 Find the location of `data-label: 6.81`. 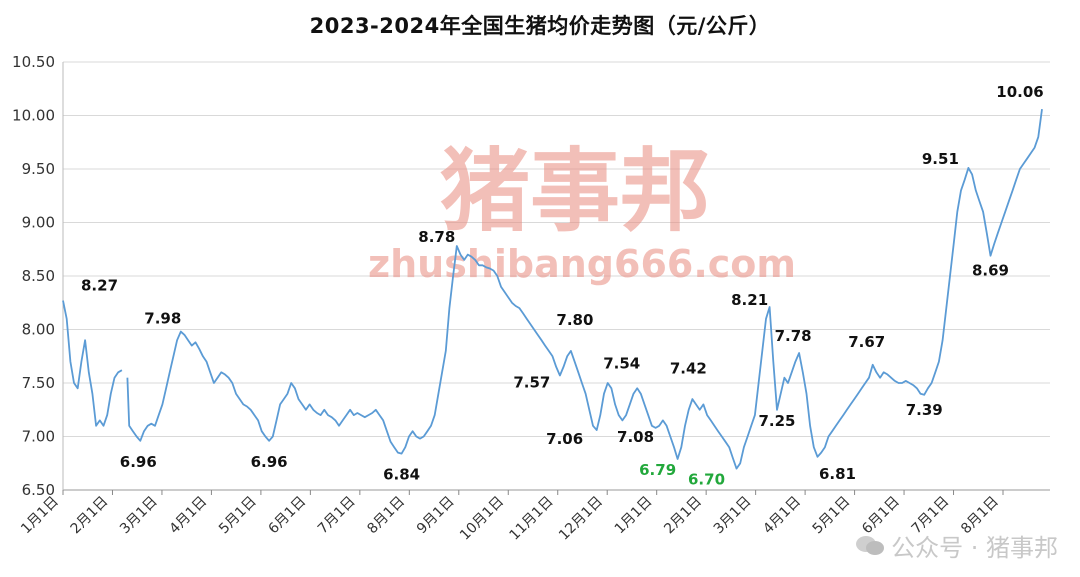

data-label: 6.81 is located at coordinates (837, 474).